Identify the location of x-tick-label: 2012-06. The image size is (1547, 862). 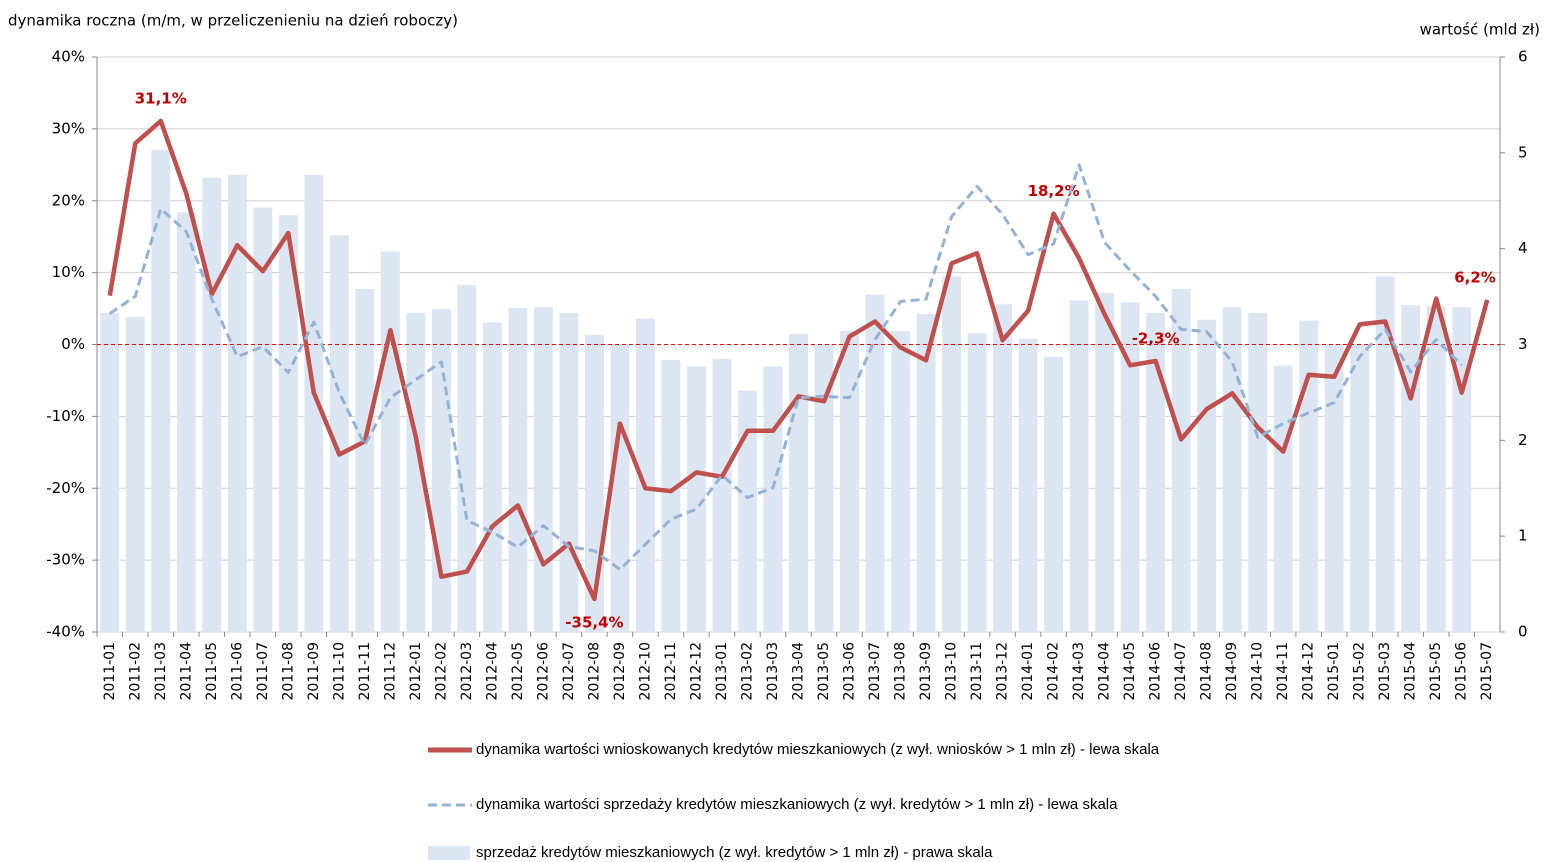
(543, 671).